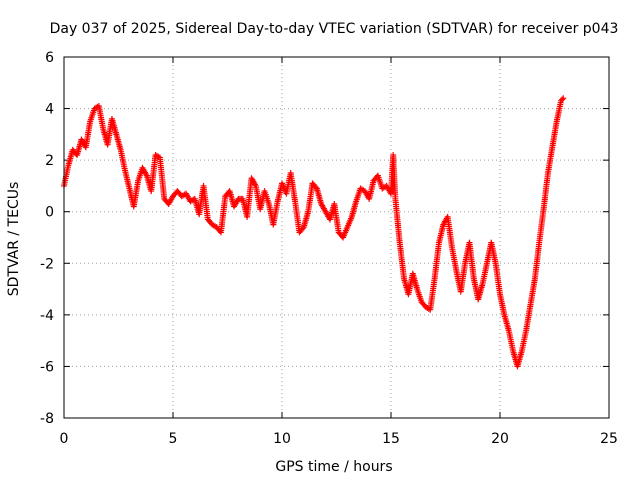 This screenshot has width=640, height=480. What do you see at coordinates (173, 439) in the screenshot?
I see `x-tick-label: 5` at bounding box center [173, 439].